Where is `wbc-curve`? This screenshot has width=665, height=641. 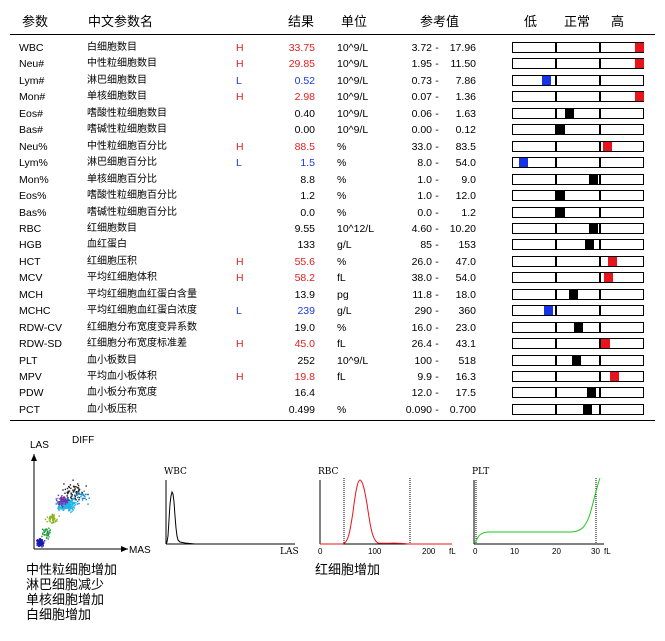
wbc-curve is located at coordinates (230, 517).